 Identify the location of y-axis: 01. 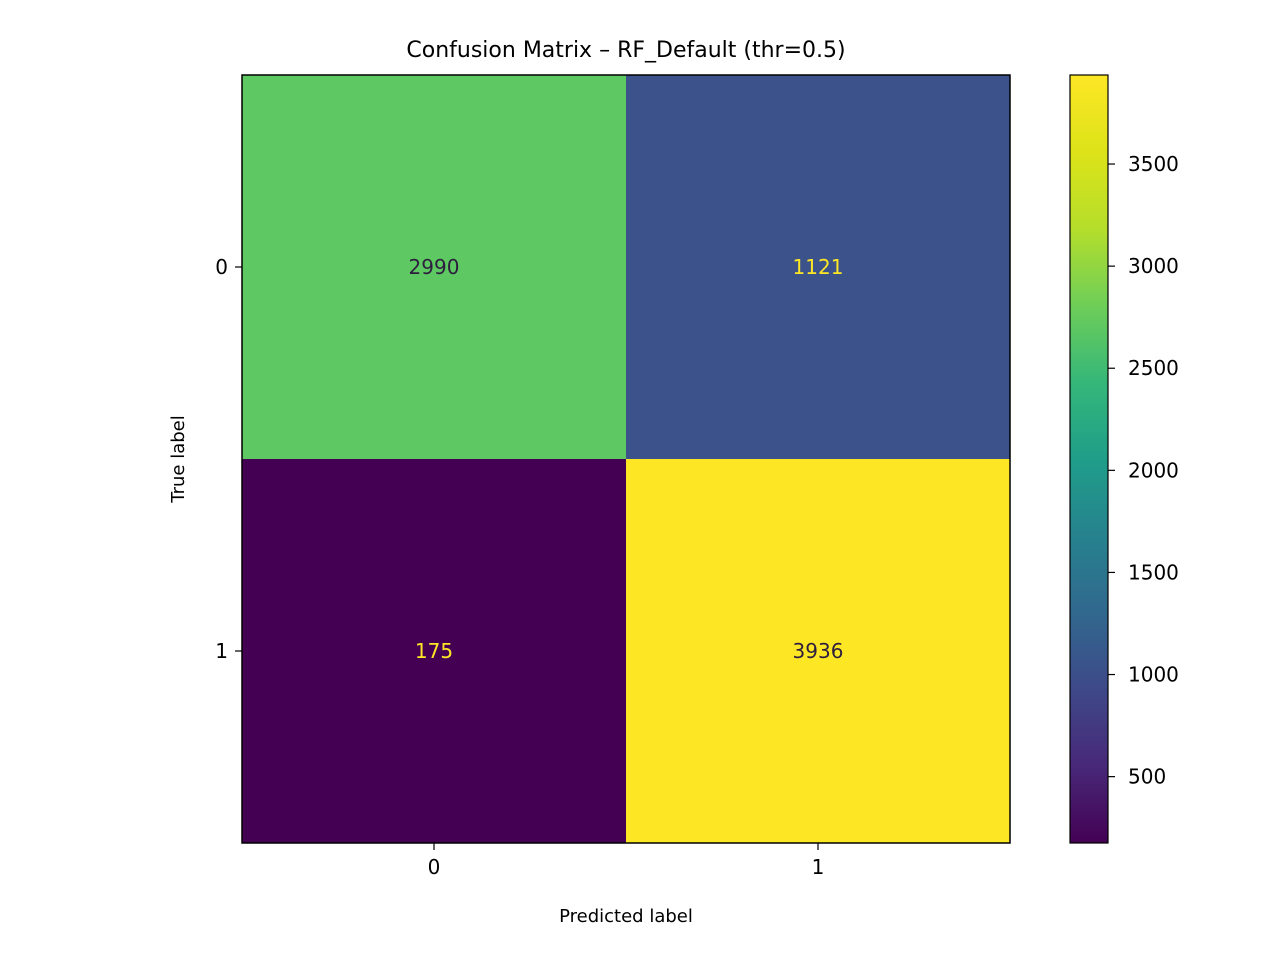
(228, 459).